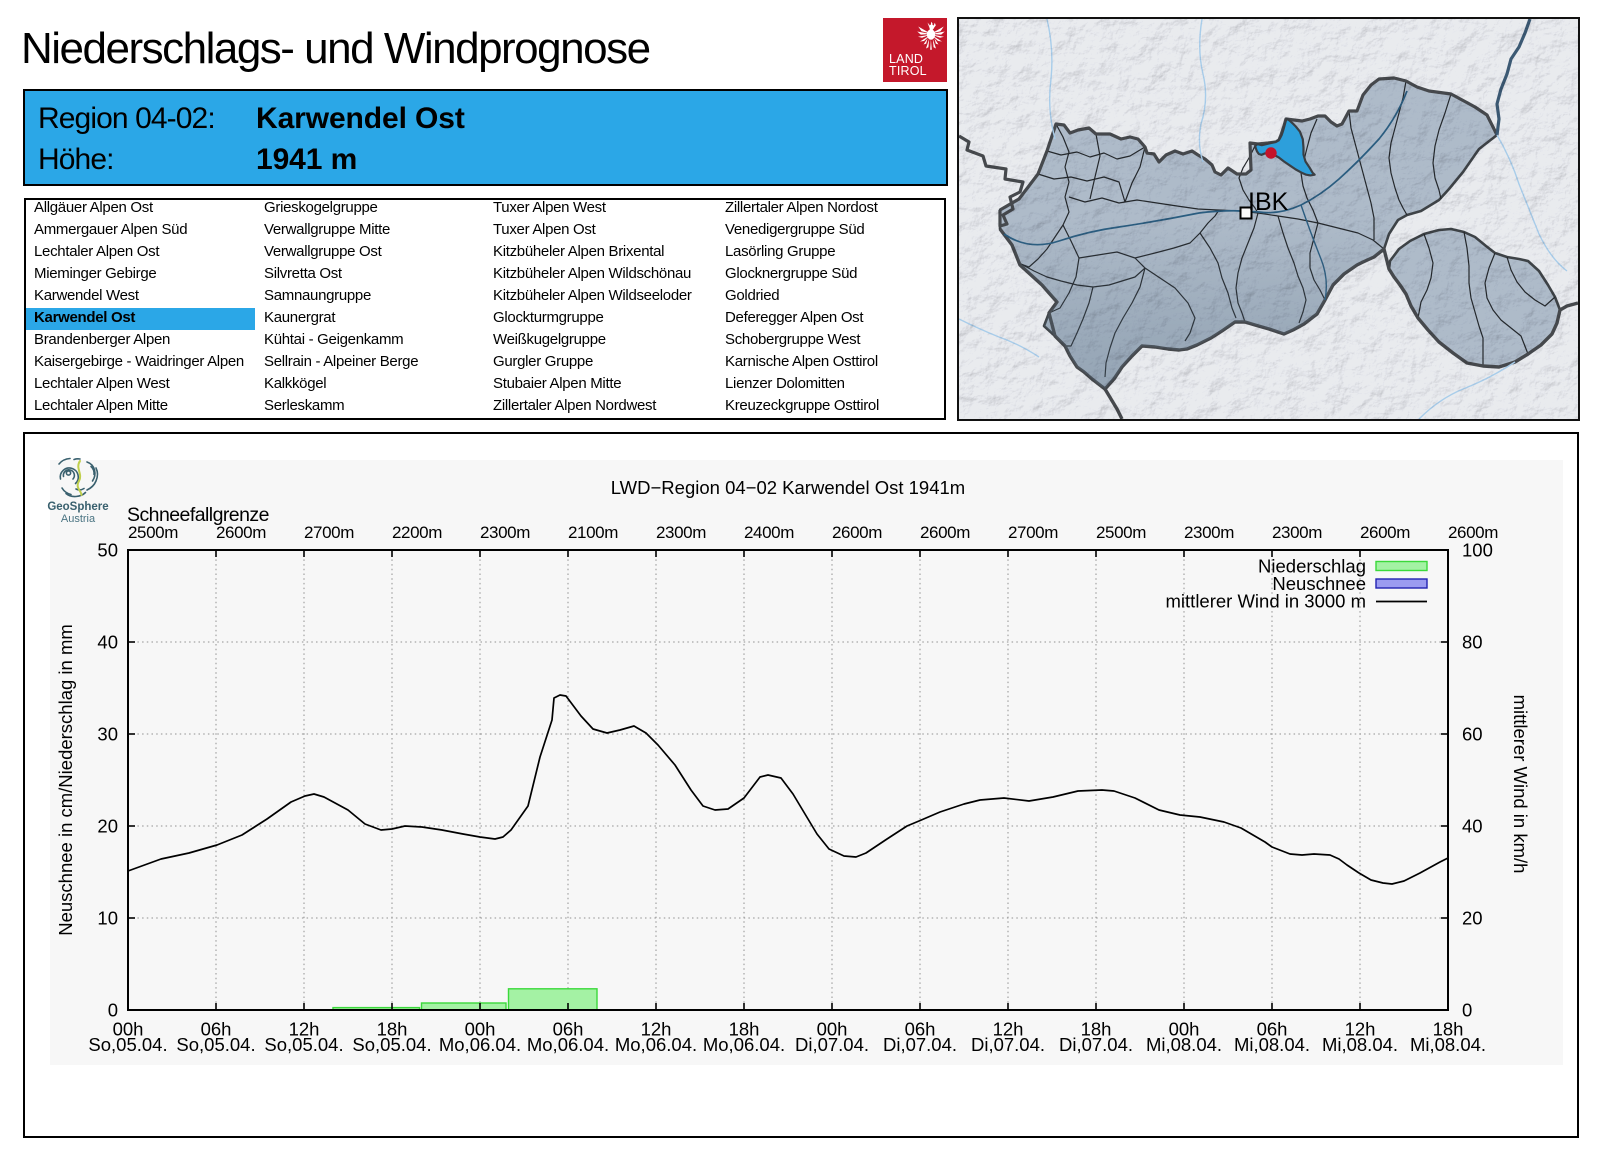 This screenshot has height=1153, width=1600. Describe the element at coordinates (78, 519) in the screenshot. I see `svg-text: Austria` at that location.